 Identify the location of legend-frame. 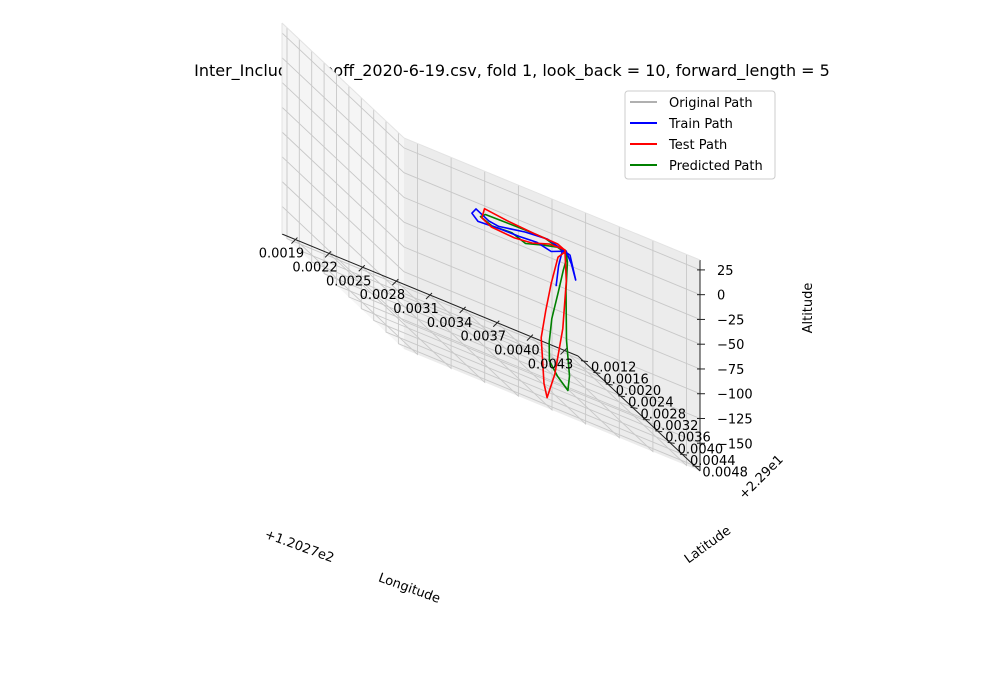
(700, 135).